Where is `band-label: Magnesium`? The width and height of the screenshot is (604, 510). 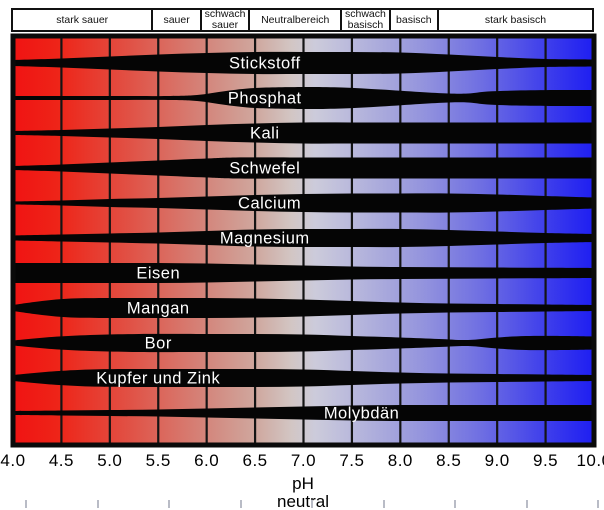
band-label: Magnesium is located at coordinates (265, 239).